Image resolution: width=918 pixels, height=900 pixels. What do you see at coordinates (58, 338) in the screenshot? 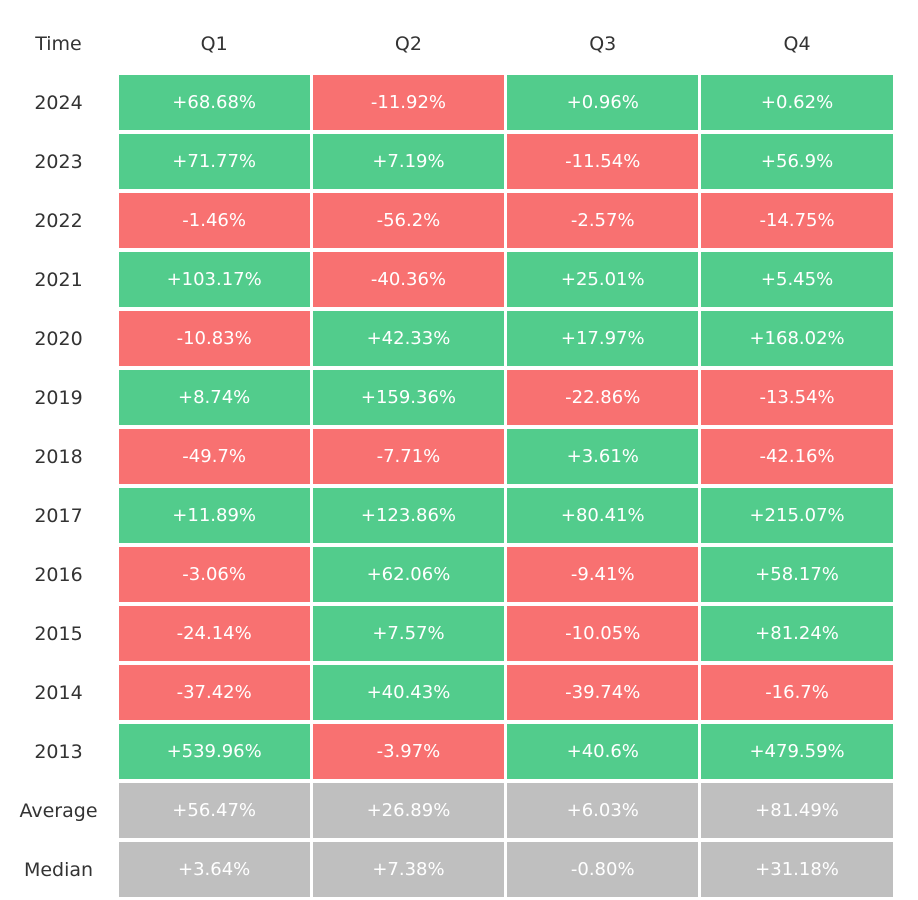
I see `row-label: 2020` at bounding box center [58, 338].